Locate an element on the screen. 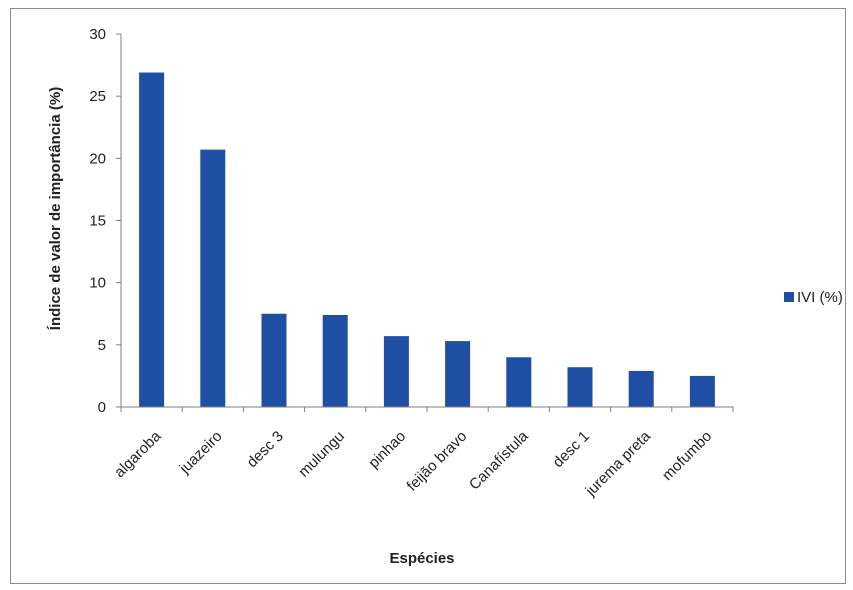 Image resolution: width=853 pixels, height=590 pixels. y-axis-ticks: 0 5 10 15 20 25 30 is located at coordinates (105, 221).